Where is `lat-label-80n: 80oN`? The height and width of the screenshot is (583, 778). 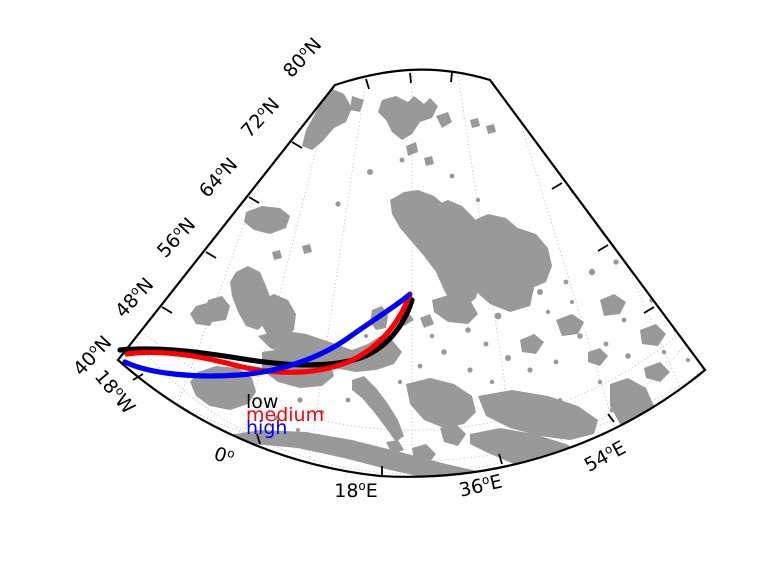
lat-label-80n: 80oN is located at coordinates (302, 57).